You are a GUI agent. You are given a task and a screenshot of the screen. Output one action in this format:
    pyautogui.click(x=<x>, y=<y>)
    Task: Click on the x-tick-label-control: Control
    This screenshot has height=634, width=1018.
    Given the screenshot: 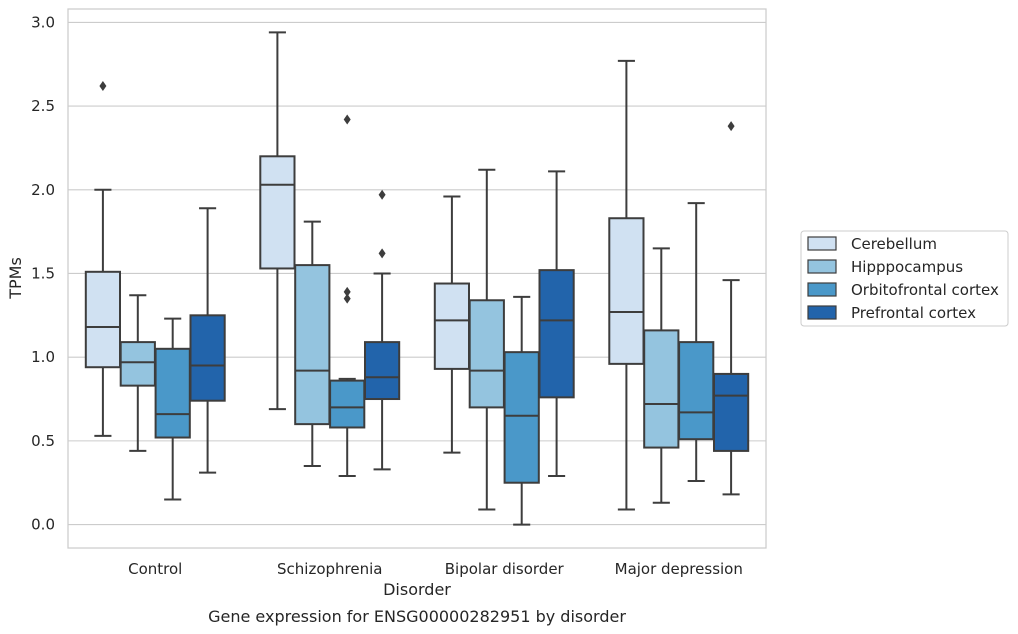 What is the action you would take?
    pyautogui.click(x=155, y=569)
    